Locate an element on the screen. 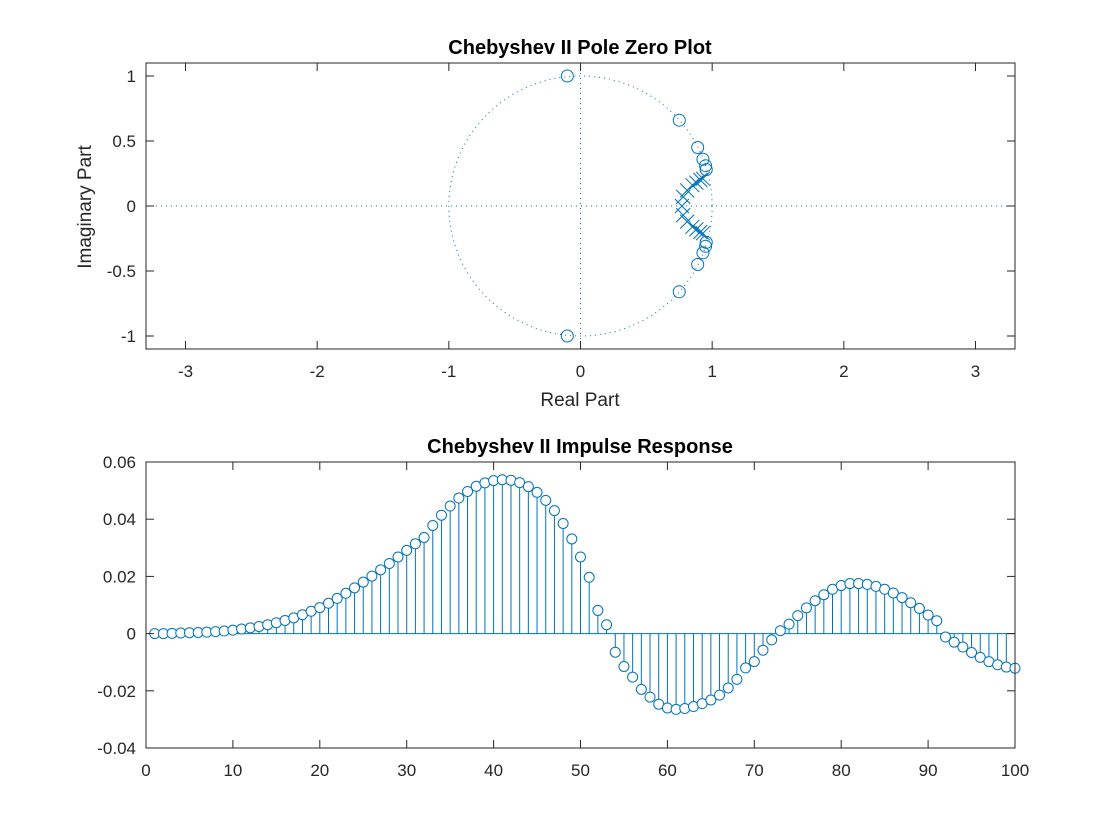 The width and height of the screenshot is (1120, 840). pole-zero-xtick-label: -3 is located at coordinates (185, 371).